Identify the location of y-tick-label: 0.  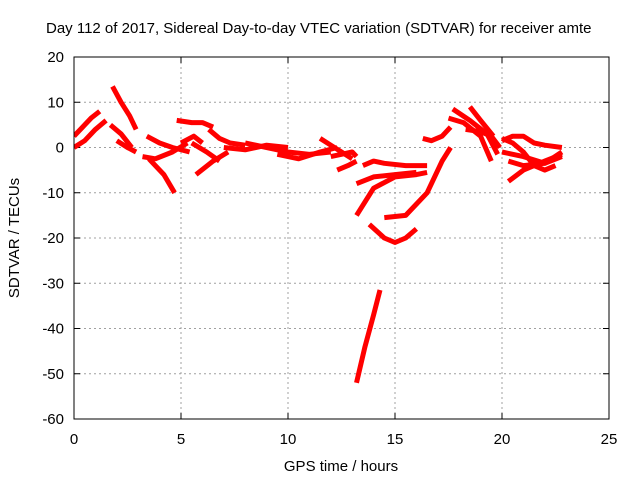
(60, 148).